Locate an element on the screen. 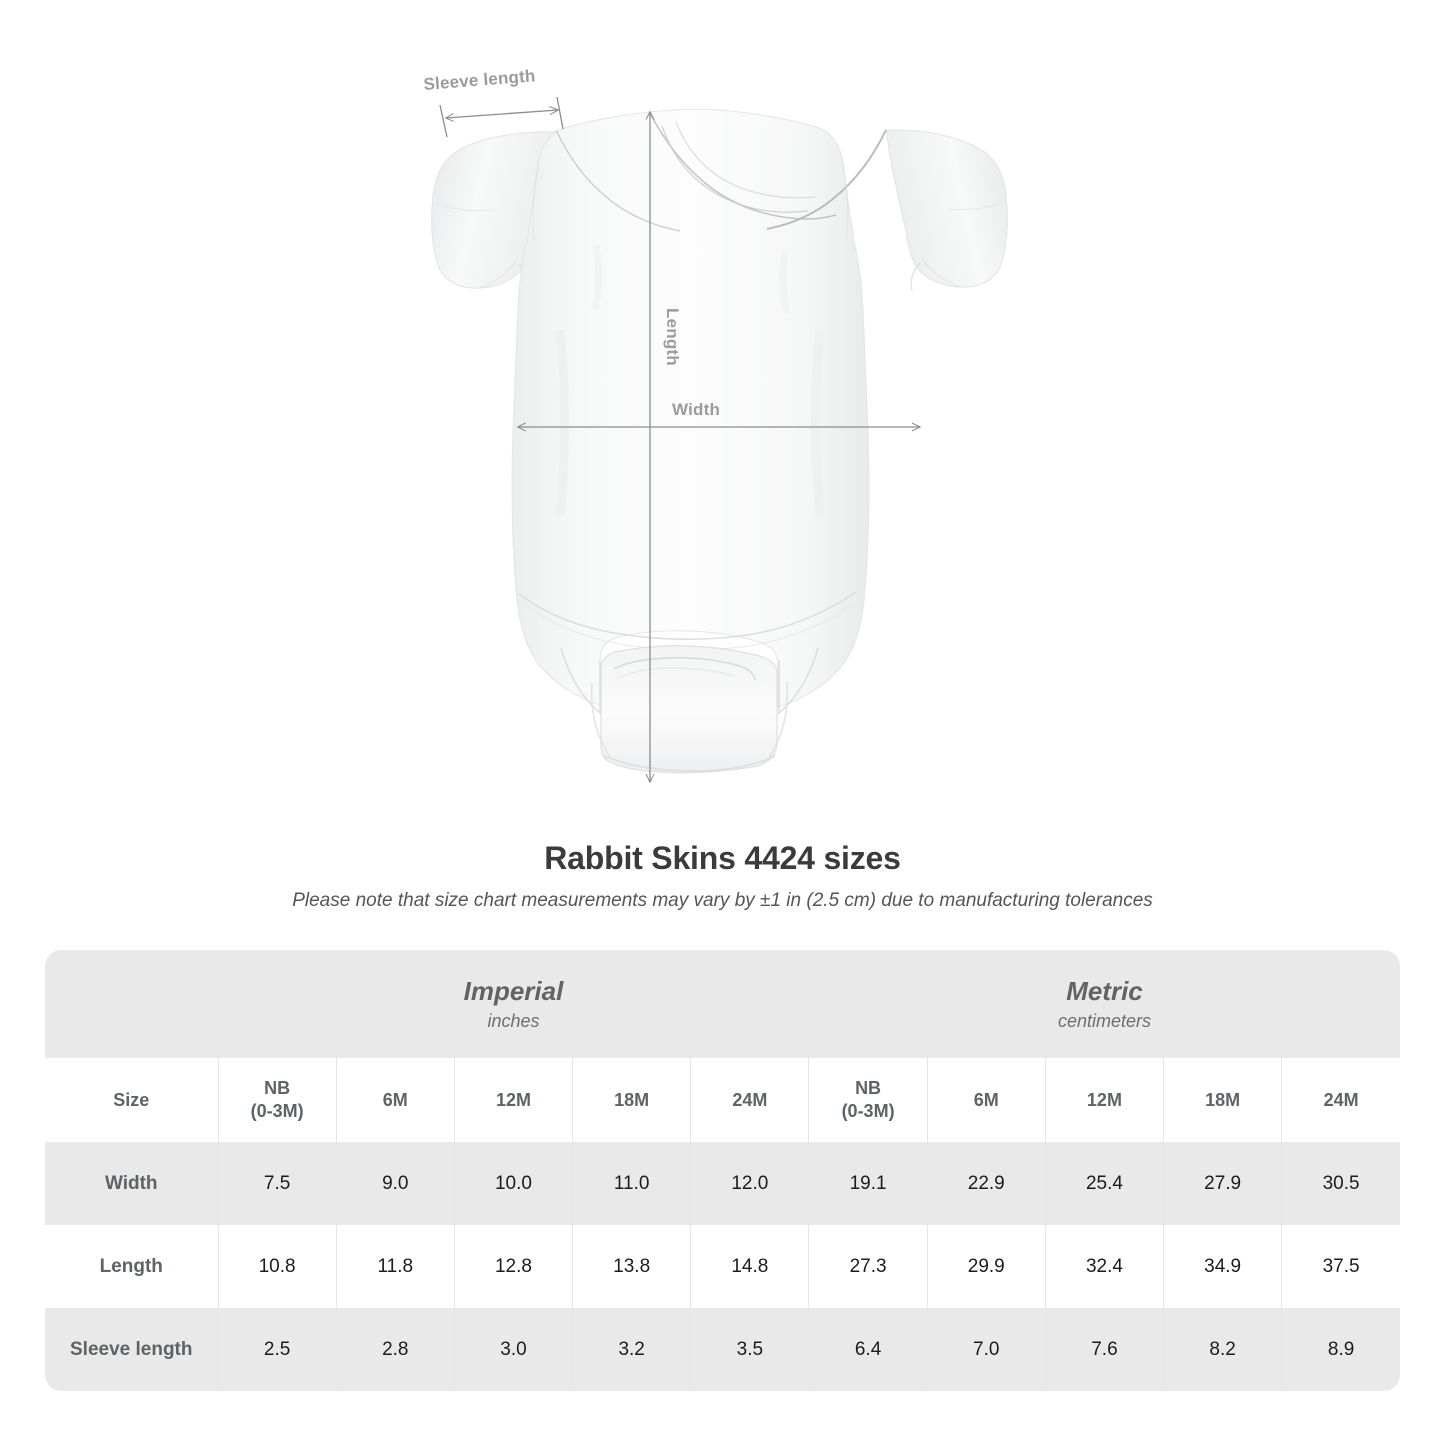 This screenshot has width=1445, height=1445. row-label: Width is located at coordinates (131, 1183).